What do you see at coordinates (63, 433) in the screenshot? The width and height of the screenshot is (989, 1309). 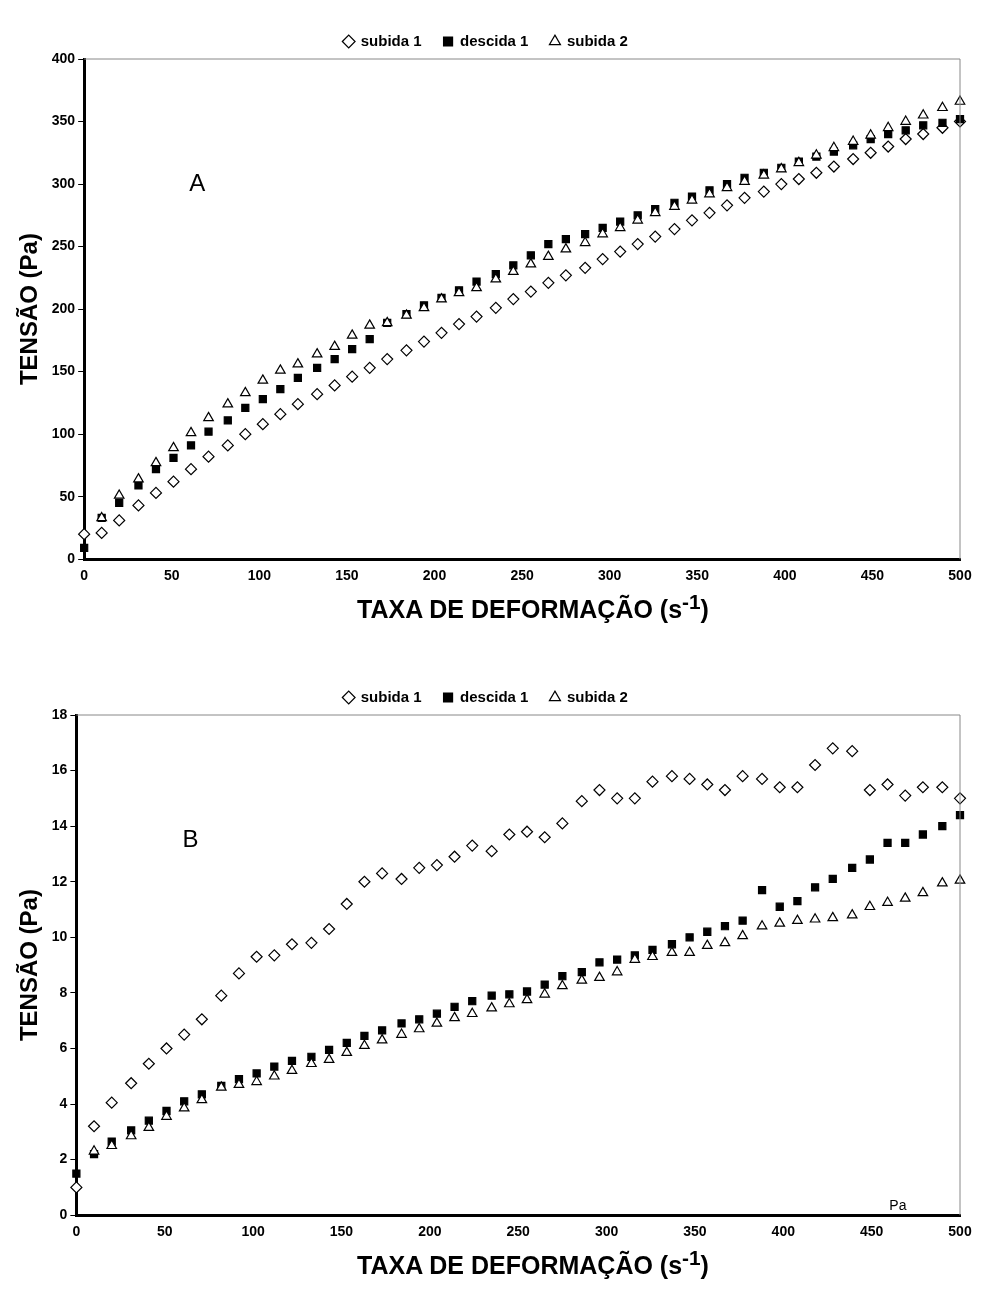 I see `y-tick-label: 100` at bounding box center [63, 433].